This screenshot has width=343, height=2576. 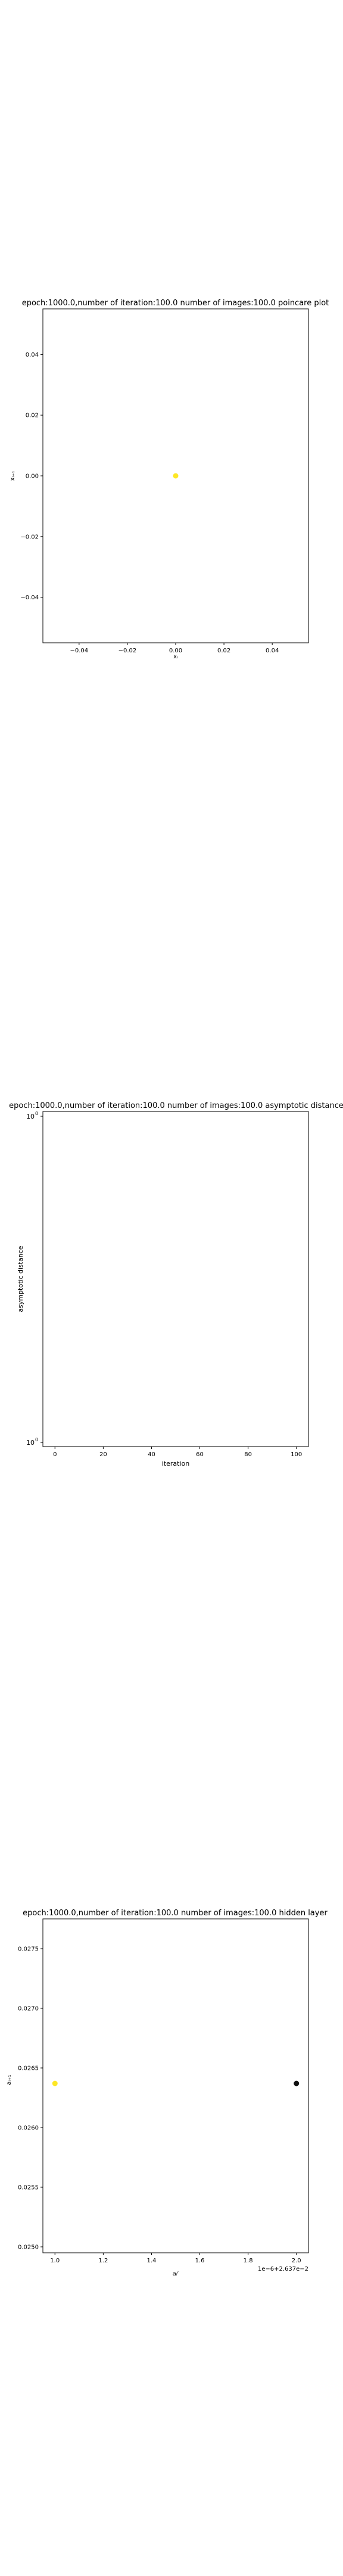 I want to click on x-tick-label: 60, so click(x=200, y=1454).